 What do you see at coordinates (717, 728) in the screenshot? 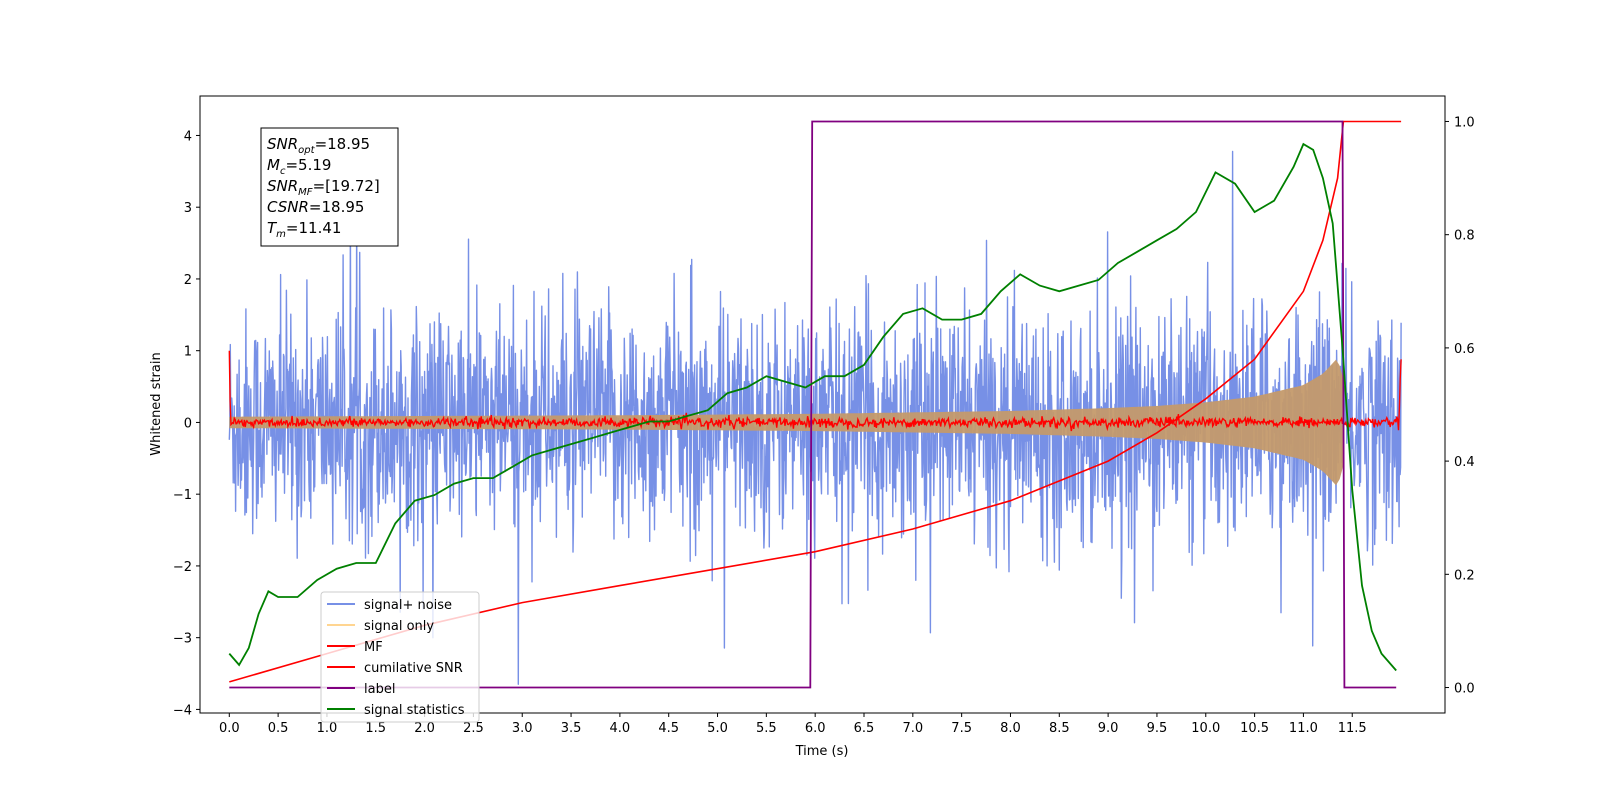
I see `x-tick-label: 5.0` at bounding box center [717, 728].